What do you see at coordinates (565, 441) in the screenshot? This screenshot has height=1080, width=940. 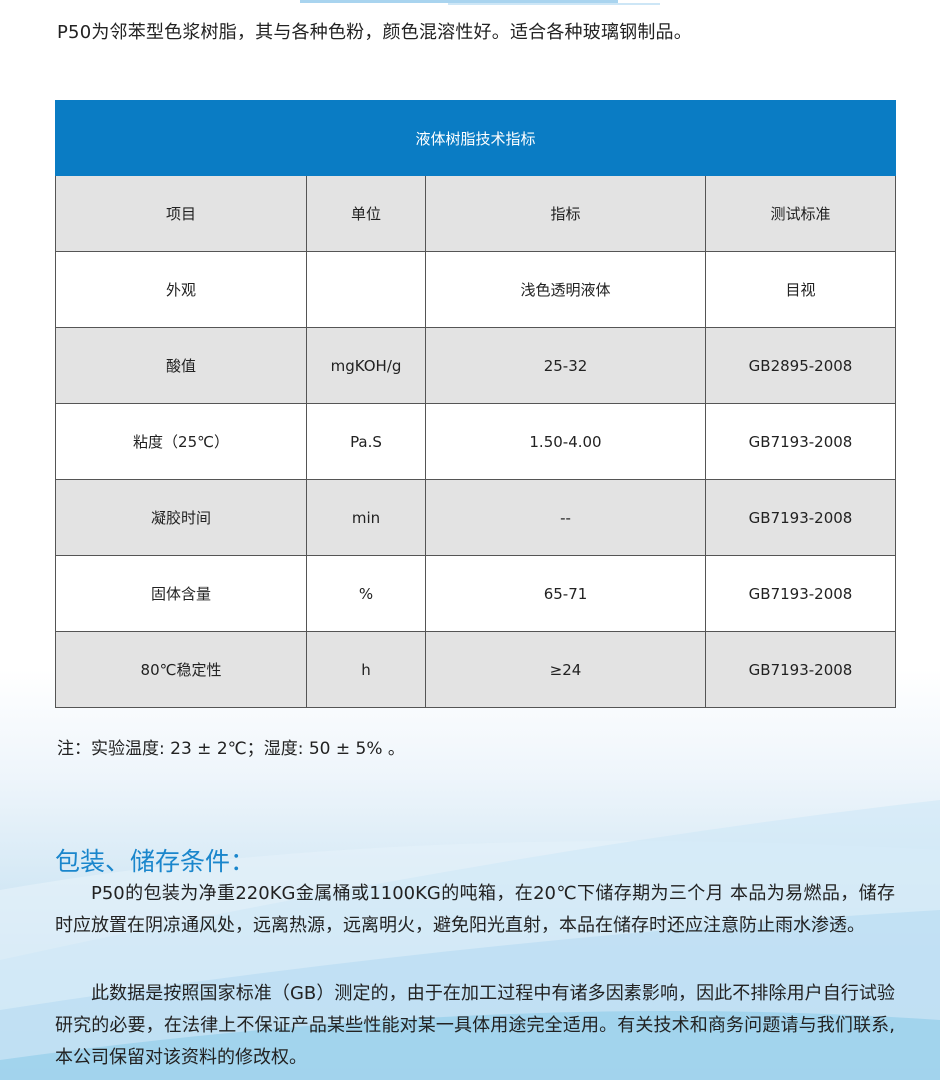 I see `cell: 1.50-4.00` at bounding box center [565, 441].